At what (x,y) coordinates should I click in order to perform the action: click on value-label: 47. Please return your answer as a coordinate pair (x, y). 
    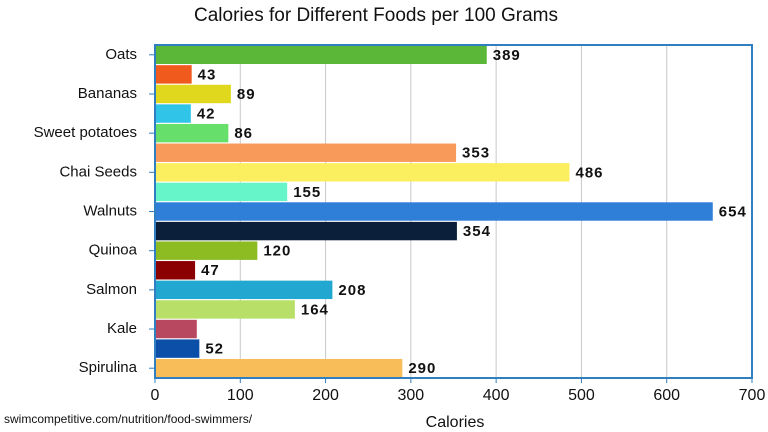
    Looking at the image, I should click on (210, 270).